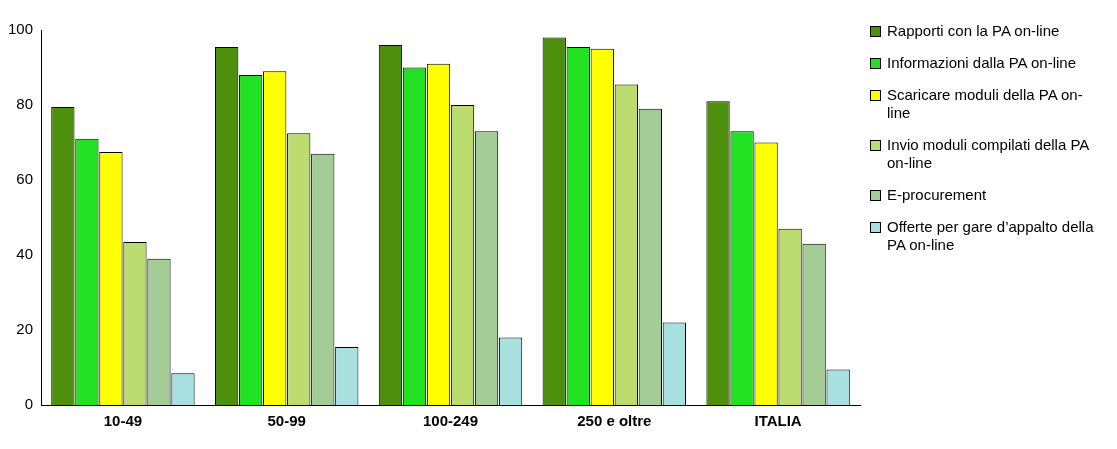  What do you see at coordinates (450, 421) in the screenshot?
I see `x-tick-label: 100-249` at bounding box center [450, 421].